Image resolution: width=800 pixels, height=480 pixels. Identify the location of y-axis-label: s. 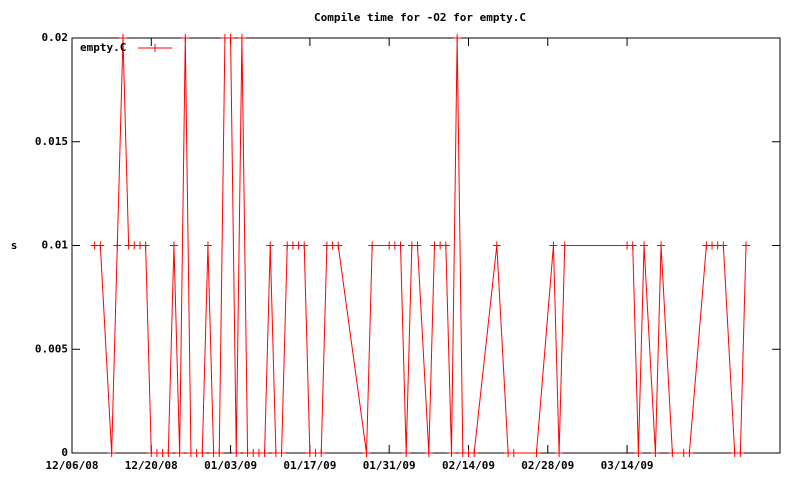
(14, 245).